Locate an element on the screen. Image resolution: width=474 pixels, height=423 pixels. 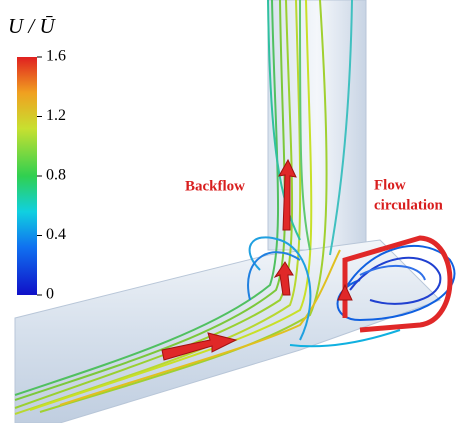
tick-label: 0.4 is located at coordinates (56, 234).